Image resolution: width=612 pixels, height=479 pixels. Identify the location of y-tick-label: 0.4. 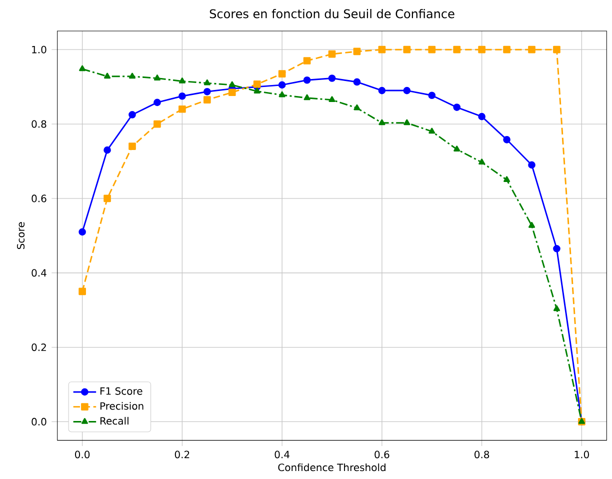
(39, 273).